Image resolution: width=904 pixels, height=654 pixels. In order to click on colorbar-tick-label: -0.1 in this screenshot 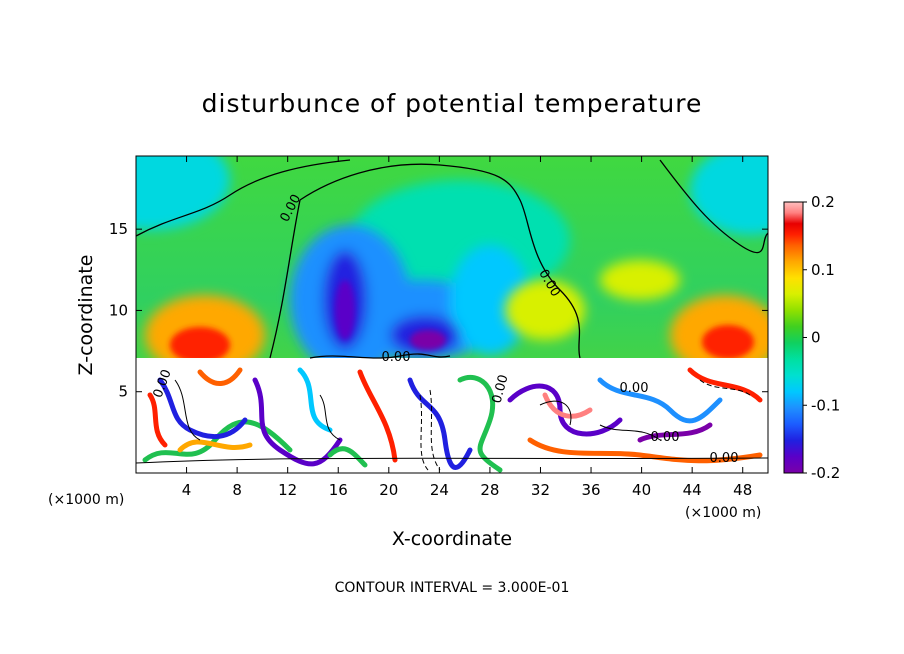, I will do `click(825, 405)`.